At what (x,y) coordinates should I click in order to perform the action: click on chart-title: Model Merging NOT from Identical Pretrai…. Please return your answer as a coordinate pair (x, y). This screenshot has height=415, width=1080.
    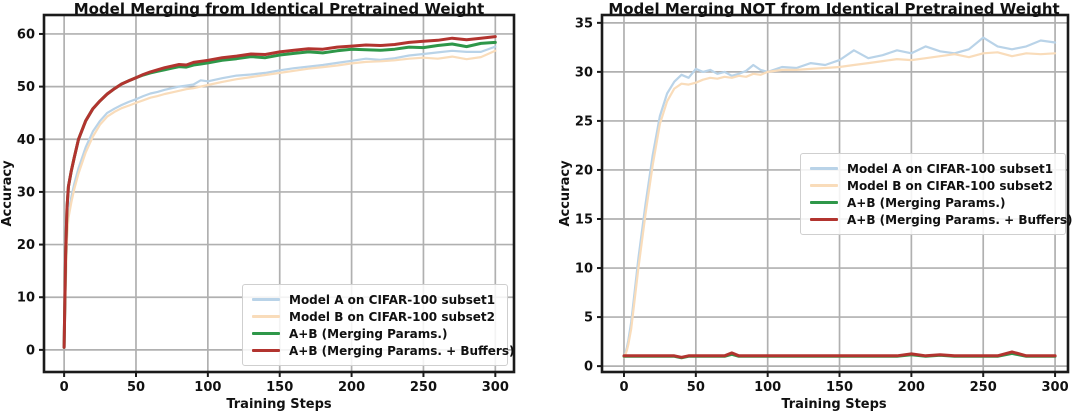
    Looking at the image, I should click on (834, 9).